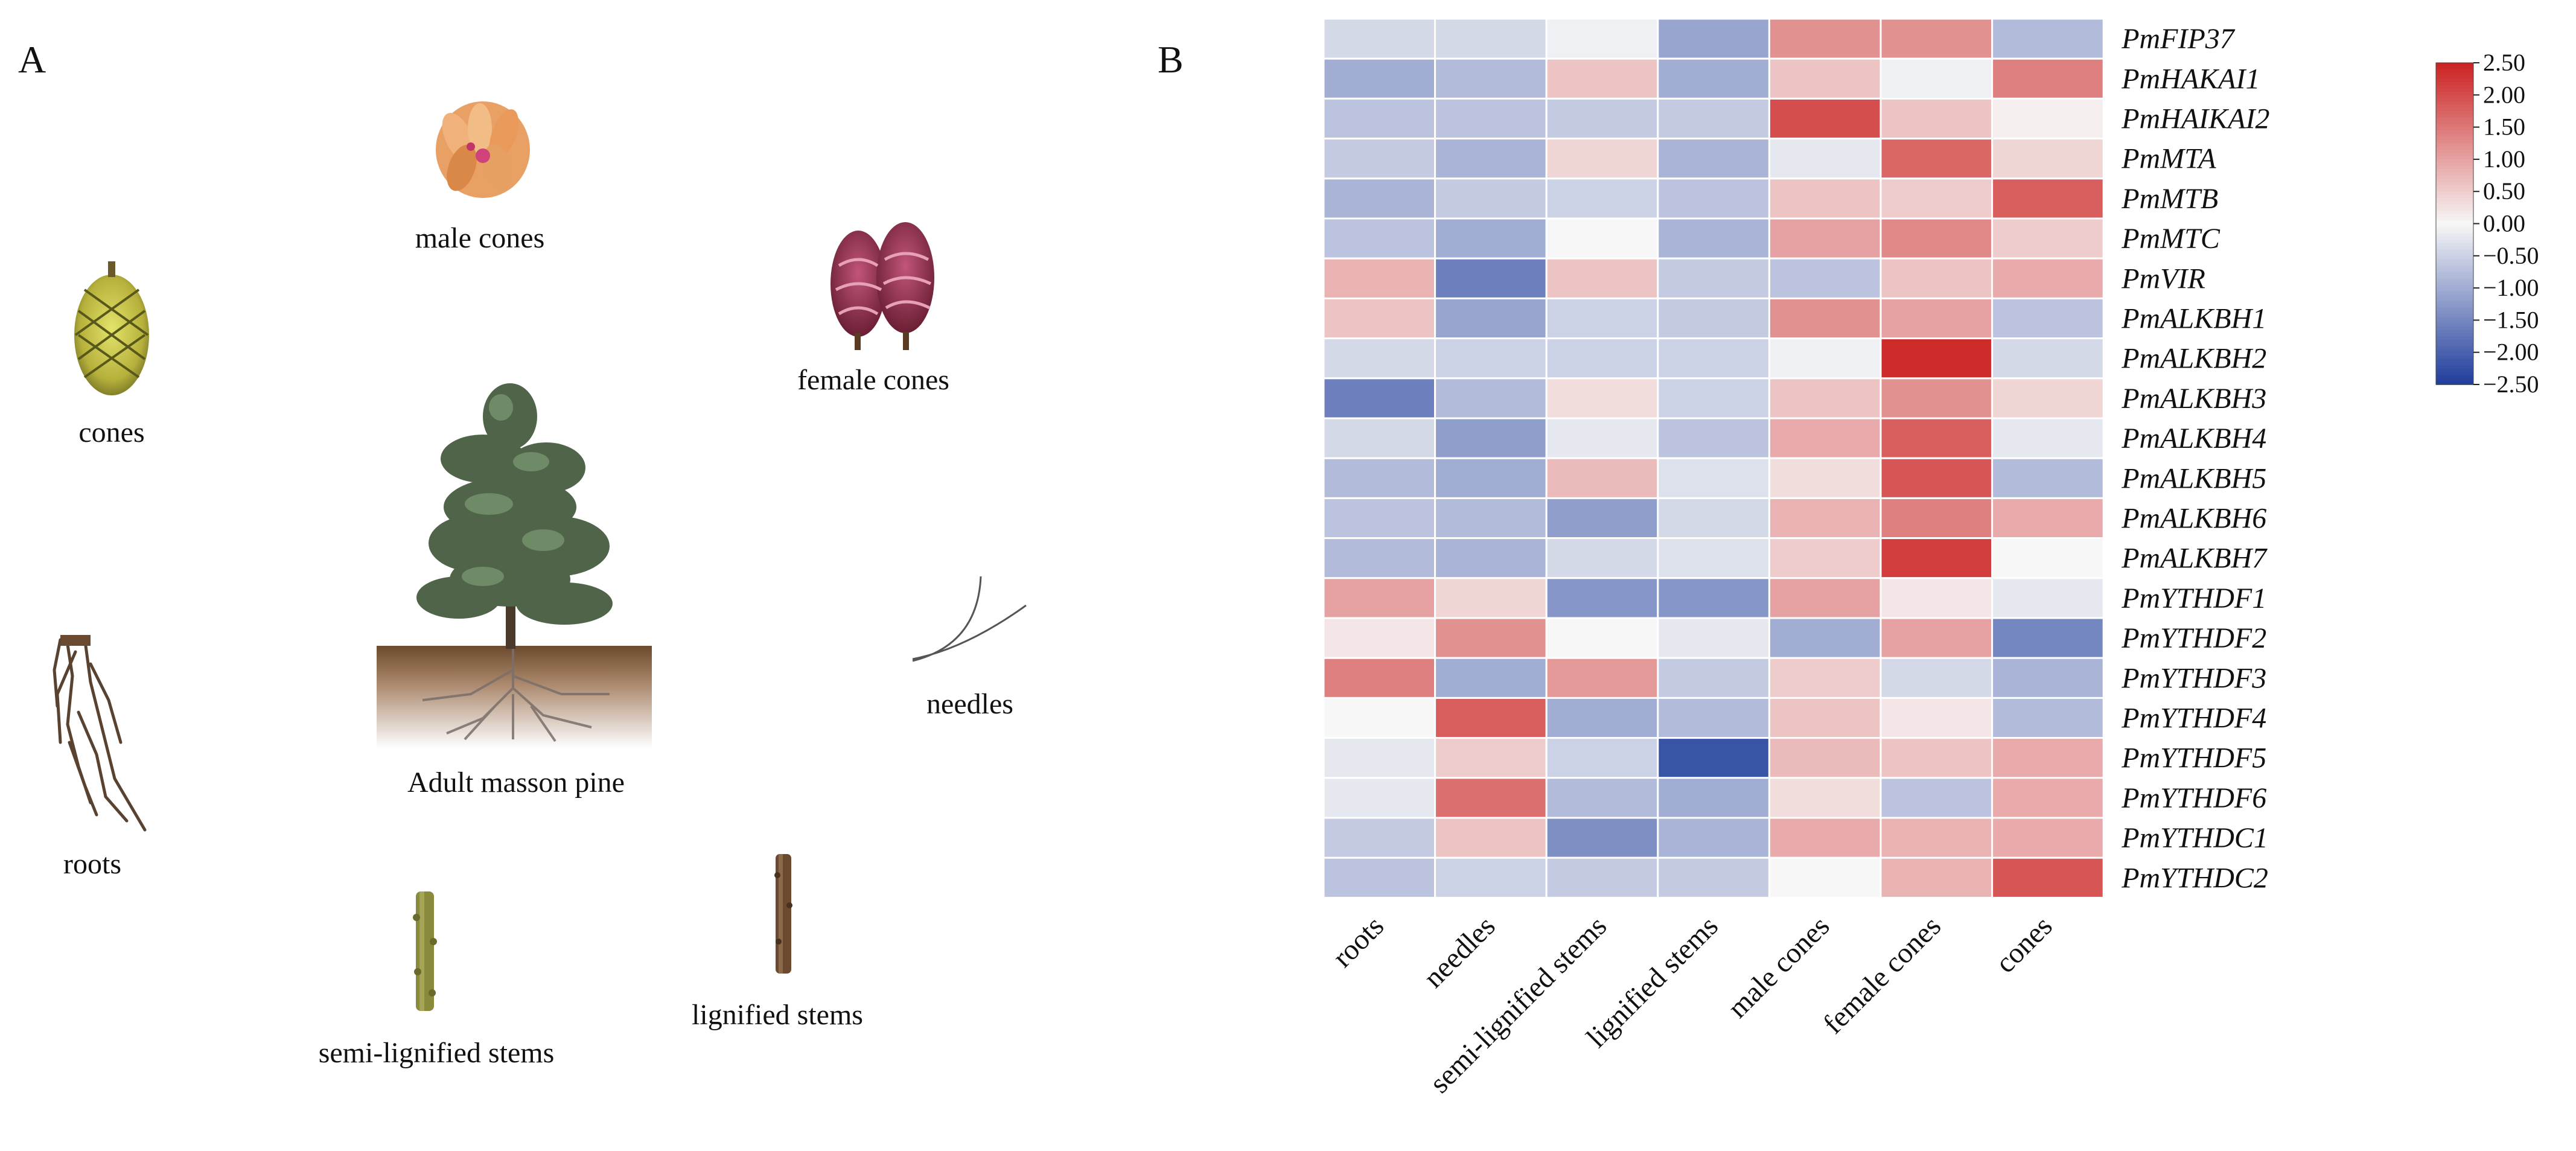  I want to click on cones-image, so click(111, 328).